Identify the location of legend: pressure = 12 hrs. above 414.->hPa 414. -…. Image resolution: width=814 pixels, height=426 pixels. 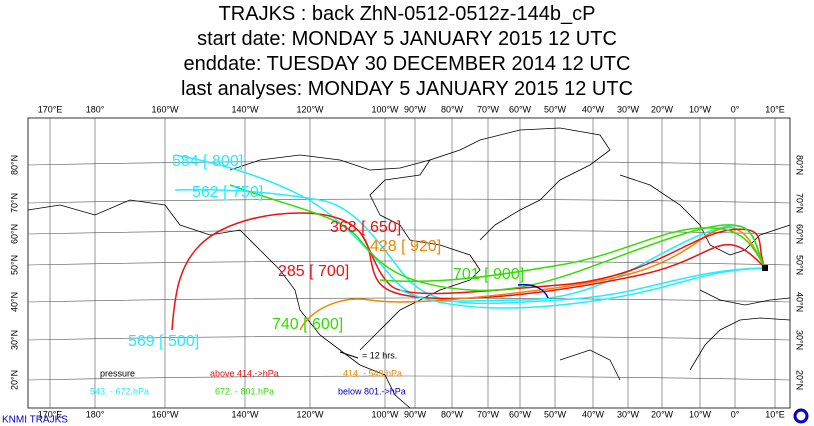
(248, 373).